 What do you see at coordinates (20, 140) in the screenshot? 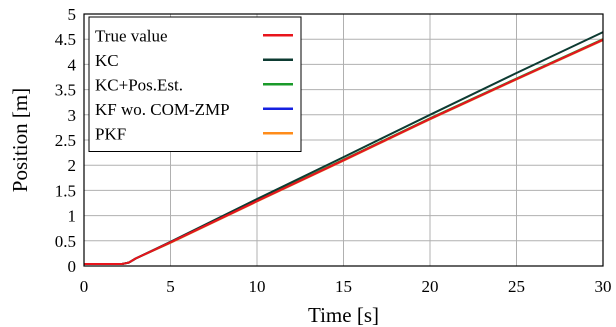
I see `y-axis-label: Position [m]` at bounding box center [20, 140].